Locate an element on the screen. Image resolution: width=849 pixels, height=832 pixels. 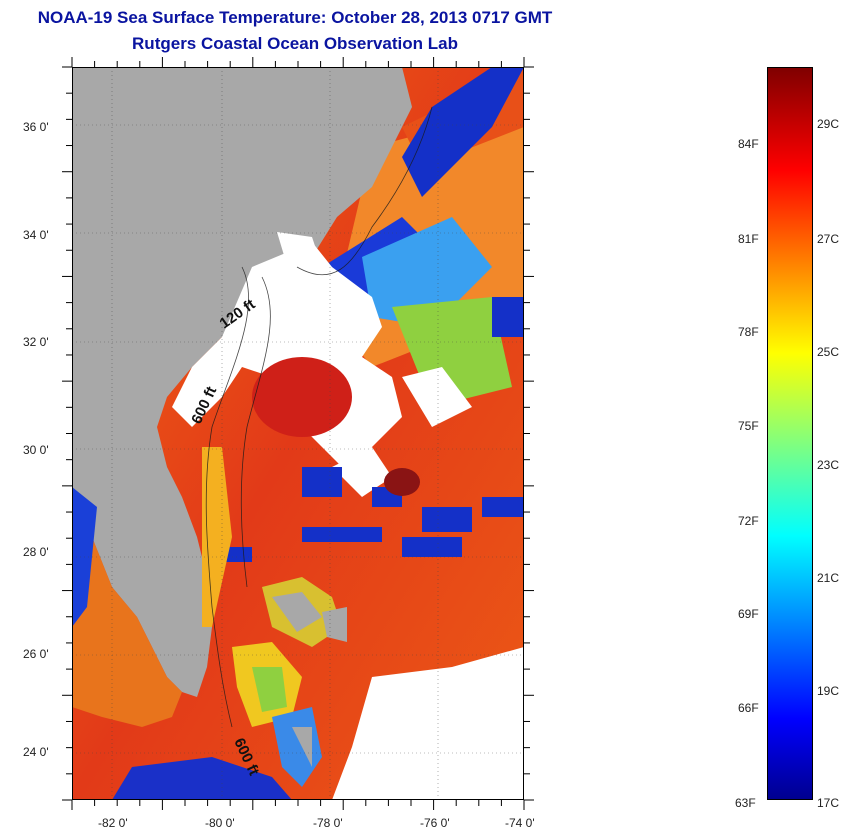
colorbar-f-75: 75F is located at coordinates (748, 426).